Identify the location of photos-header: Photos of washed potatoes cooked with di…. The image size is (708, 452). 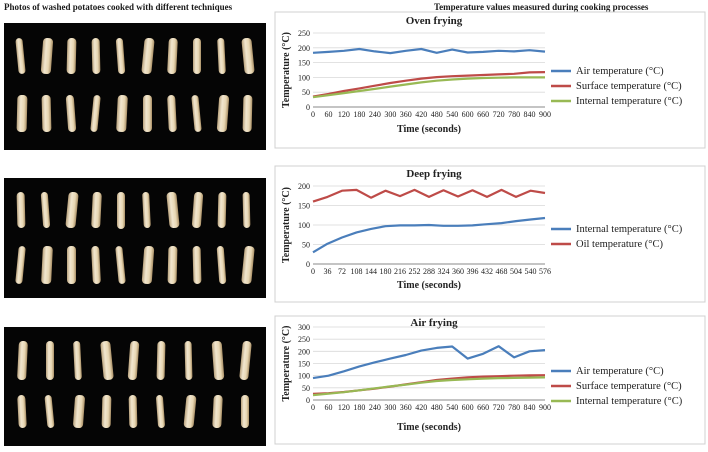
(118, 7).